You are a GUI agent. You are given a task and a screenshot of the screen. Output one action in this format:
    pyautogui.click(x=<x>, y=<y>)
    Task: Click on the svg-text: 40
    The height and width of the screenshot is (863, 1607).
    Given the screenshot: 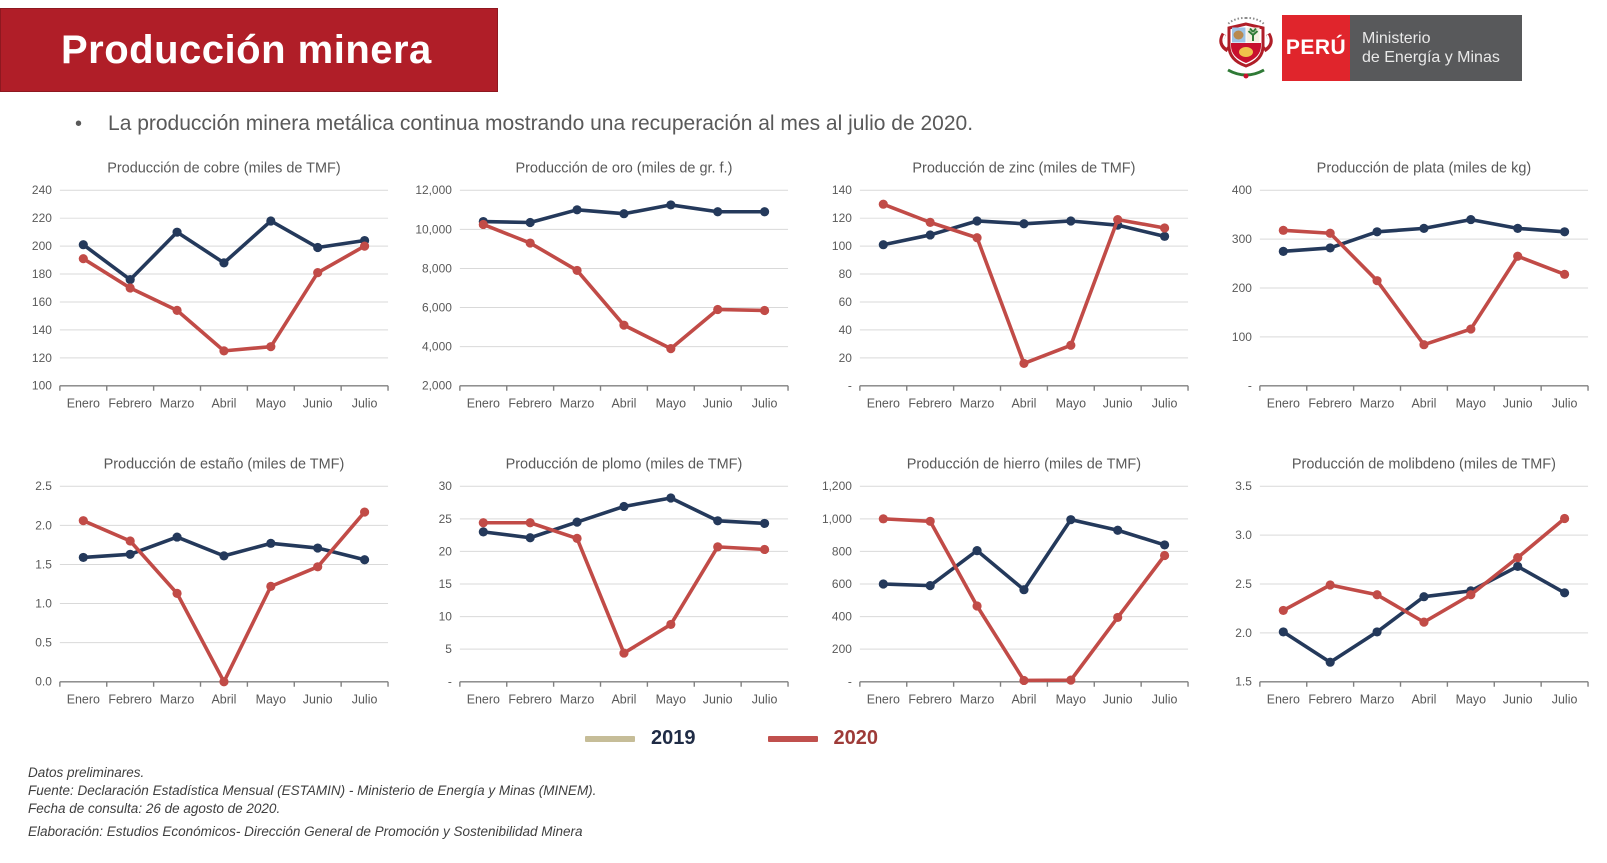 What is the action you would take?
    pyautogui.click(x=846, y=330)
    